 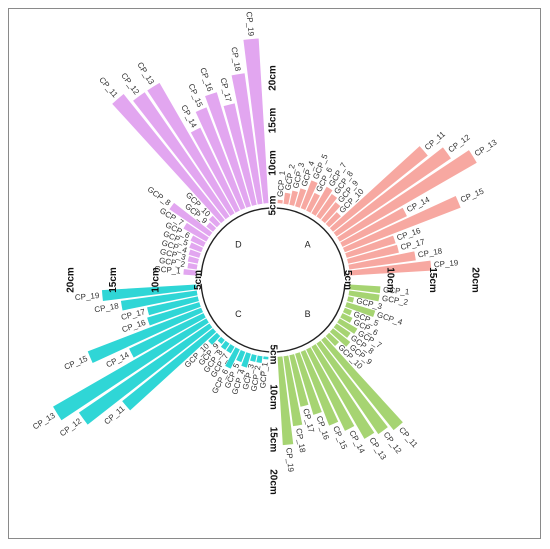 What do you see at coordinates (225, 90) in the screenshot?
I see `bar-label: CP_17` at bounding box center [225, 90].